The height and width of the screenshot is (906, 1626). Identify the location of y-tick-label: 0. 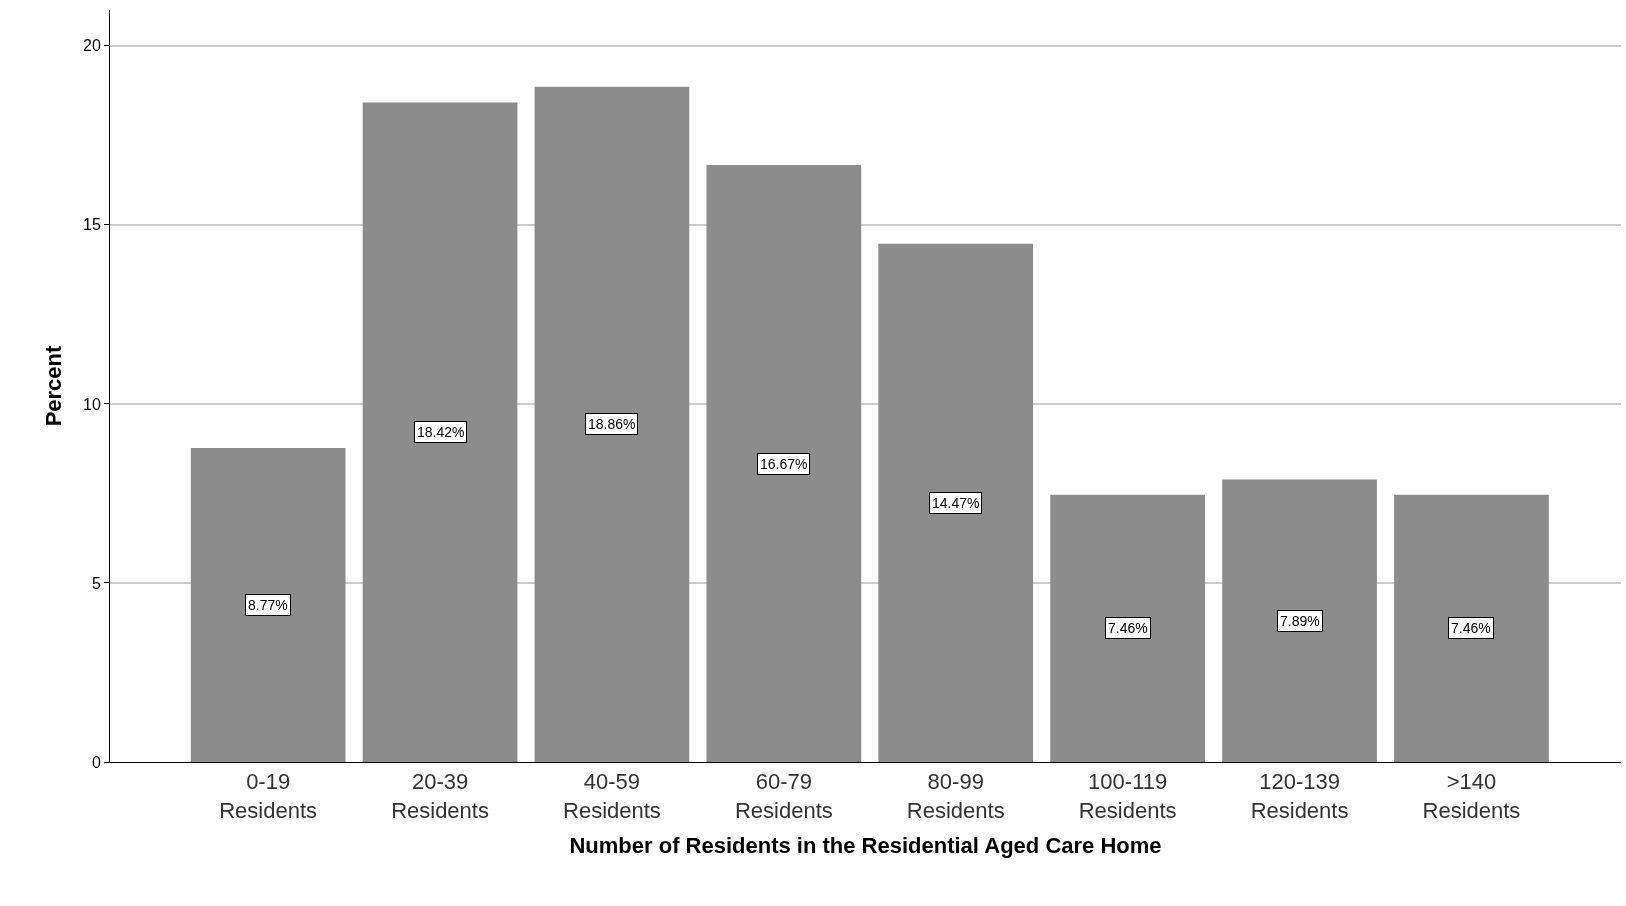
(96, 762).